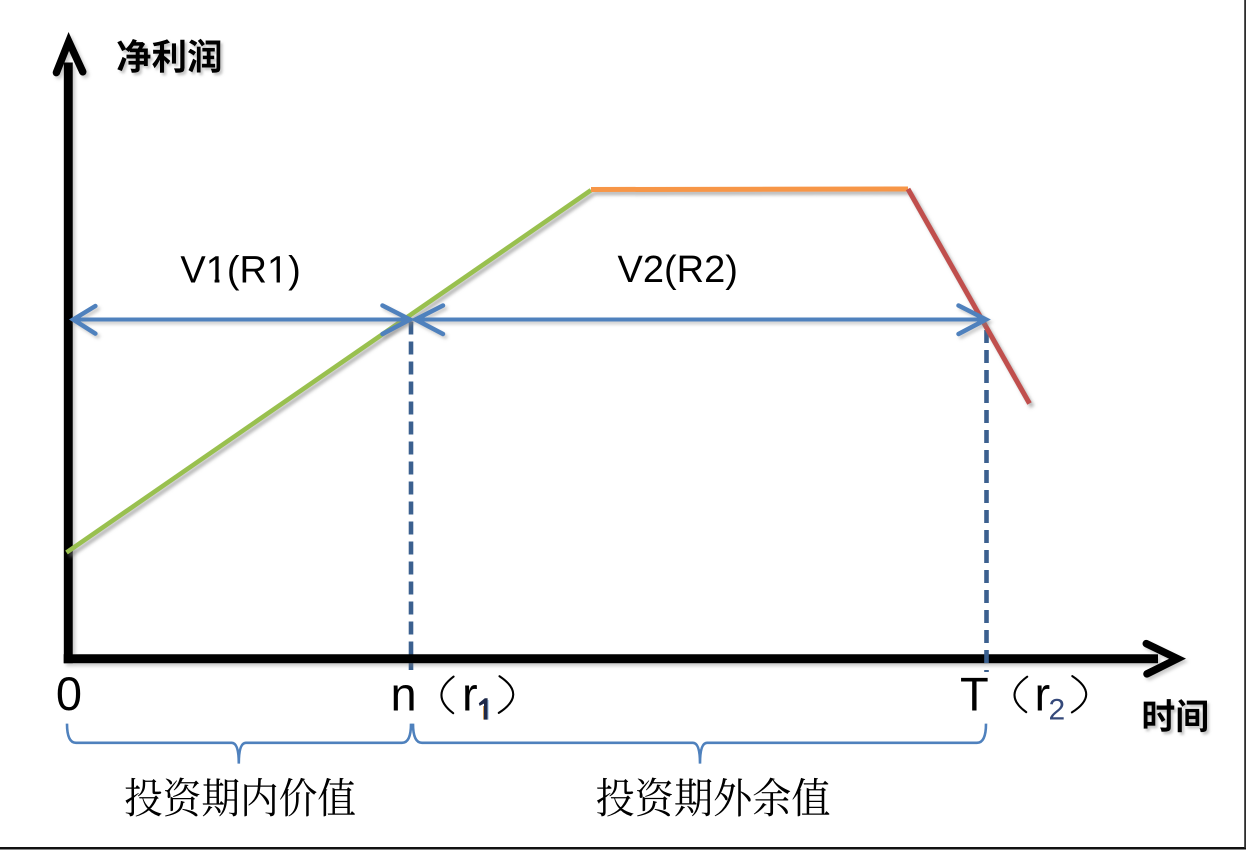  Describe the element at coordinates (404, 694) in the screenshot. I see `svg-text: n` at that location.